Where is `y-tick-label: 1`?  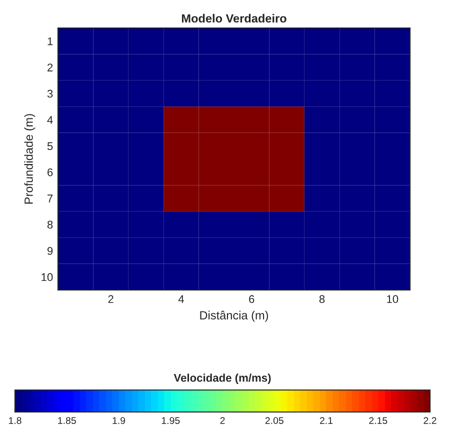 y-tick-label: 1 is located at coordinates (50, 41).